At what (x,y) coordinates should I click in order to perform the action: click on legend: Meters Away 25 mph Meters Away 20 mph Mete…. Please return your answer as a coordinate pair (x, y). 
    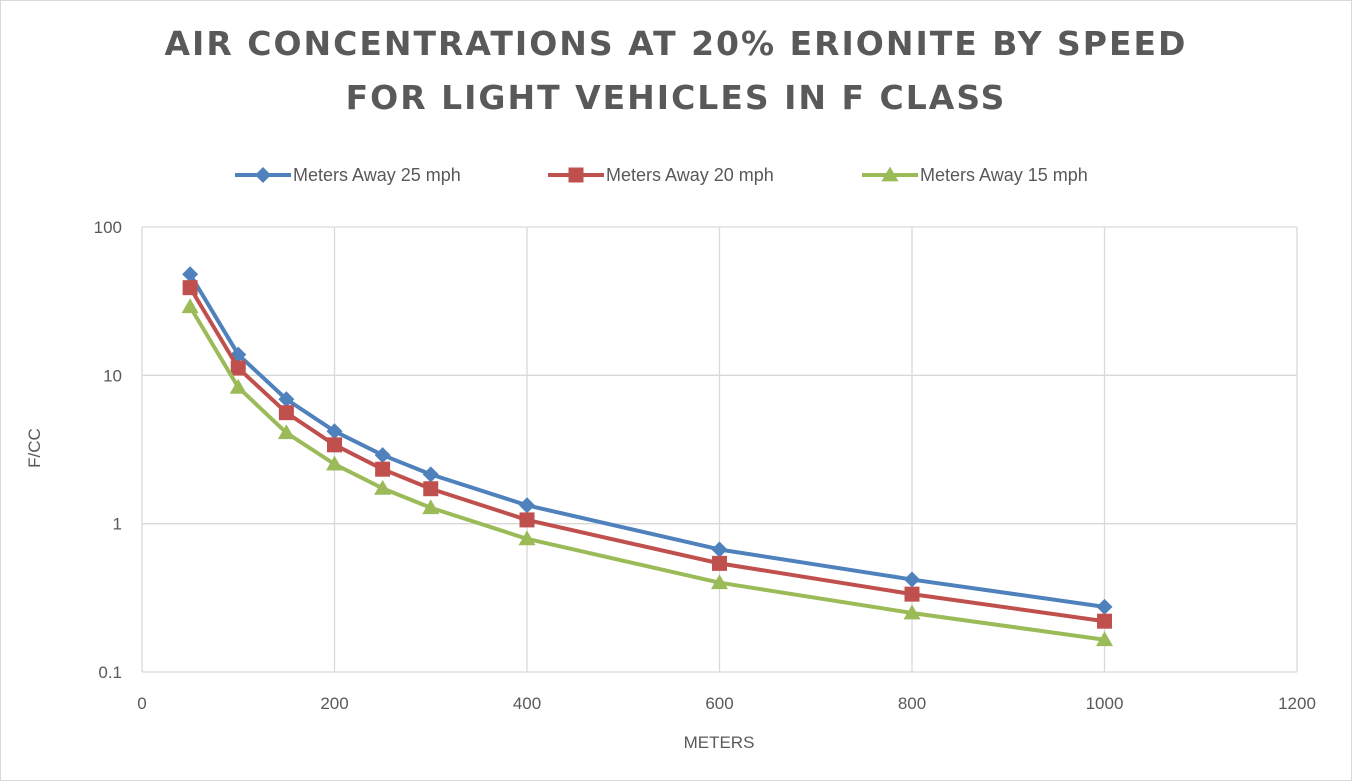
    Looking at the image, I should click on (661, 175).